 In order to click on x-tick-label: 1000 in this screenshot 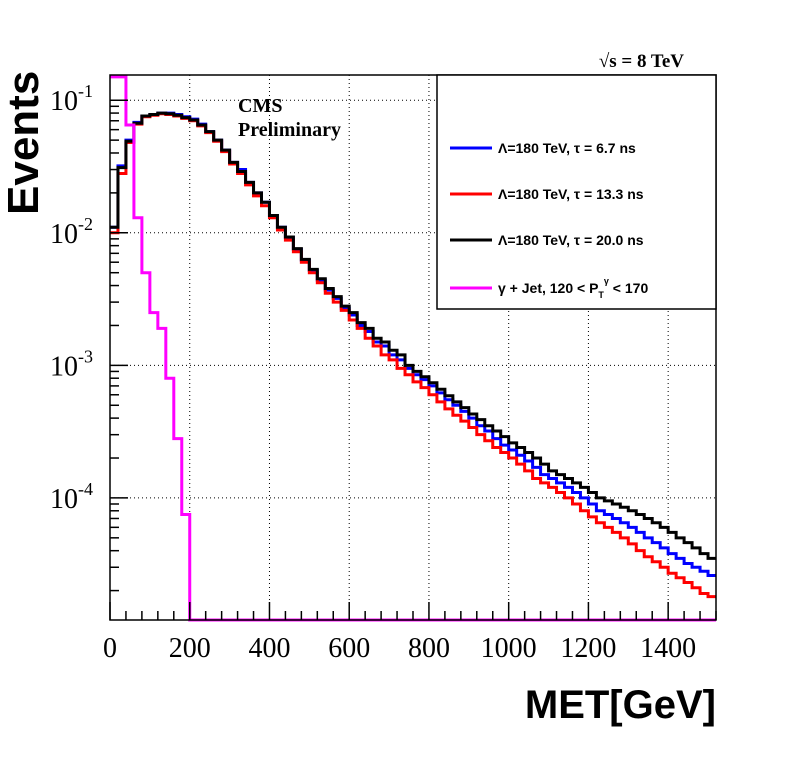, I will do `click(509, 648)`.